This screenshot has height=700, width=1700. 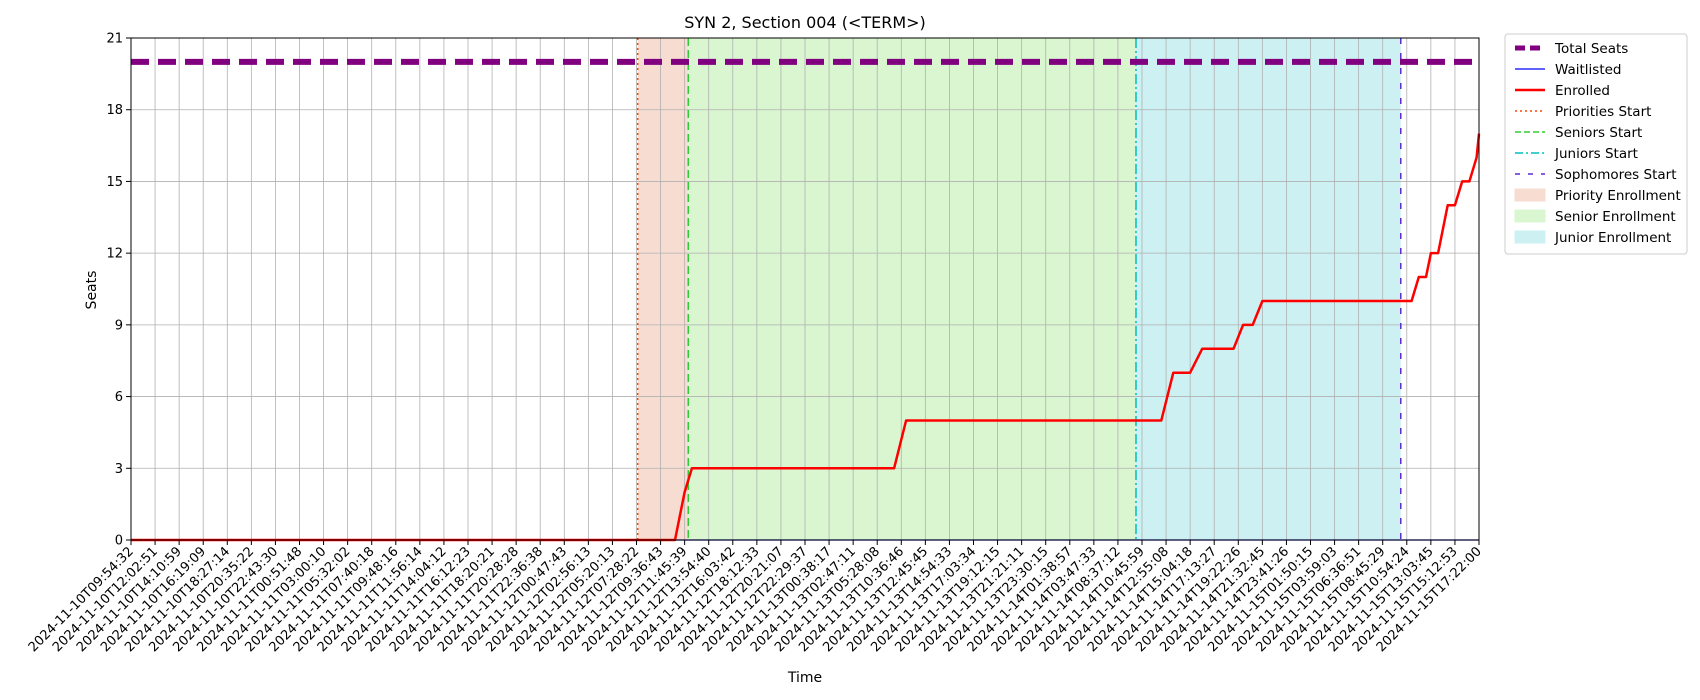 I want to click on y-tick-label: 0, so click(x=119, y=541).